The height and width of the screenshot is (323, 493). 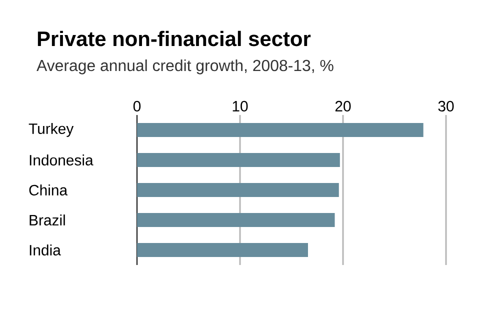 What do you see at coordinates (45, 250) in the screenshot?
I see `y-tick-label: India` at bounding box center [45, 250].